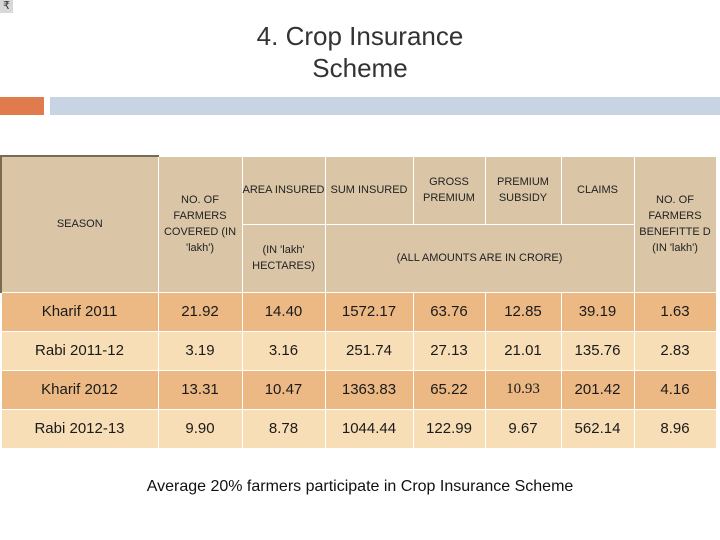 This screenshot has height=540, width=720. What do you see at coordinates (283, 389) in the screenshot?
I see `cell-area: 10.47` at bounding box center [283, 389].